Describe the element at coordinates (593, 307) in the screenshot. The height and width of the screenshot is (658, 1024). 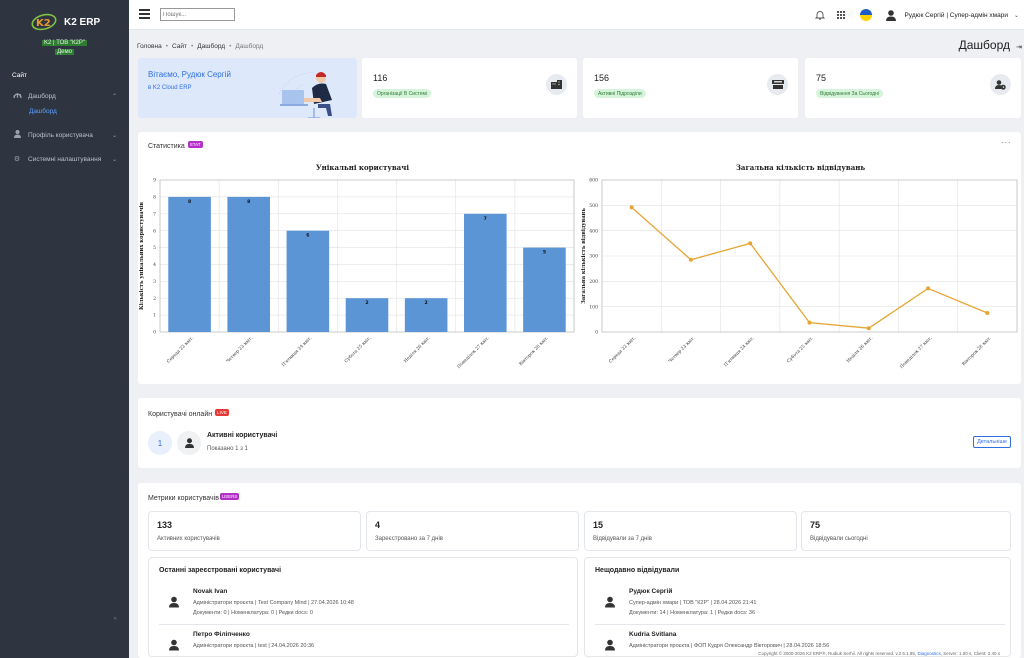
I see `y-tick-label: 100` at that location.